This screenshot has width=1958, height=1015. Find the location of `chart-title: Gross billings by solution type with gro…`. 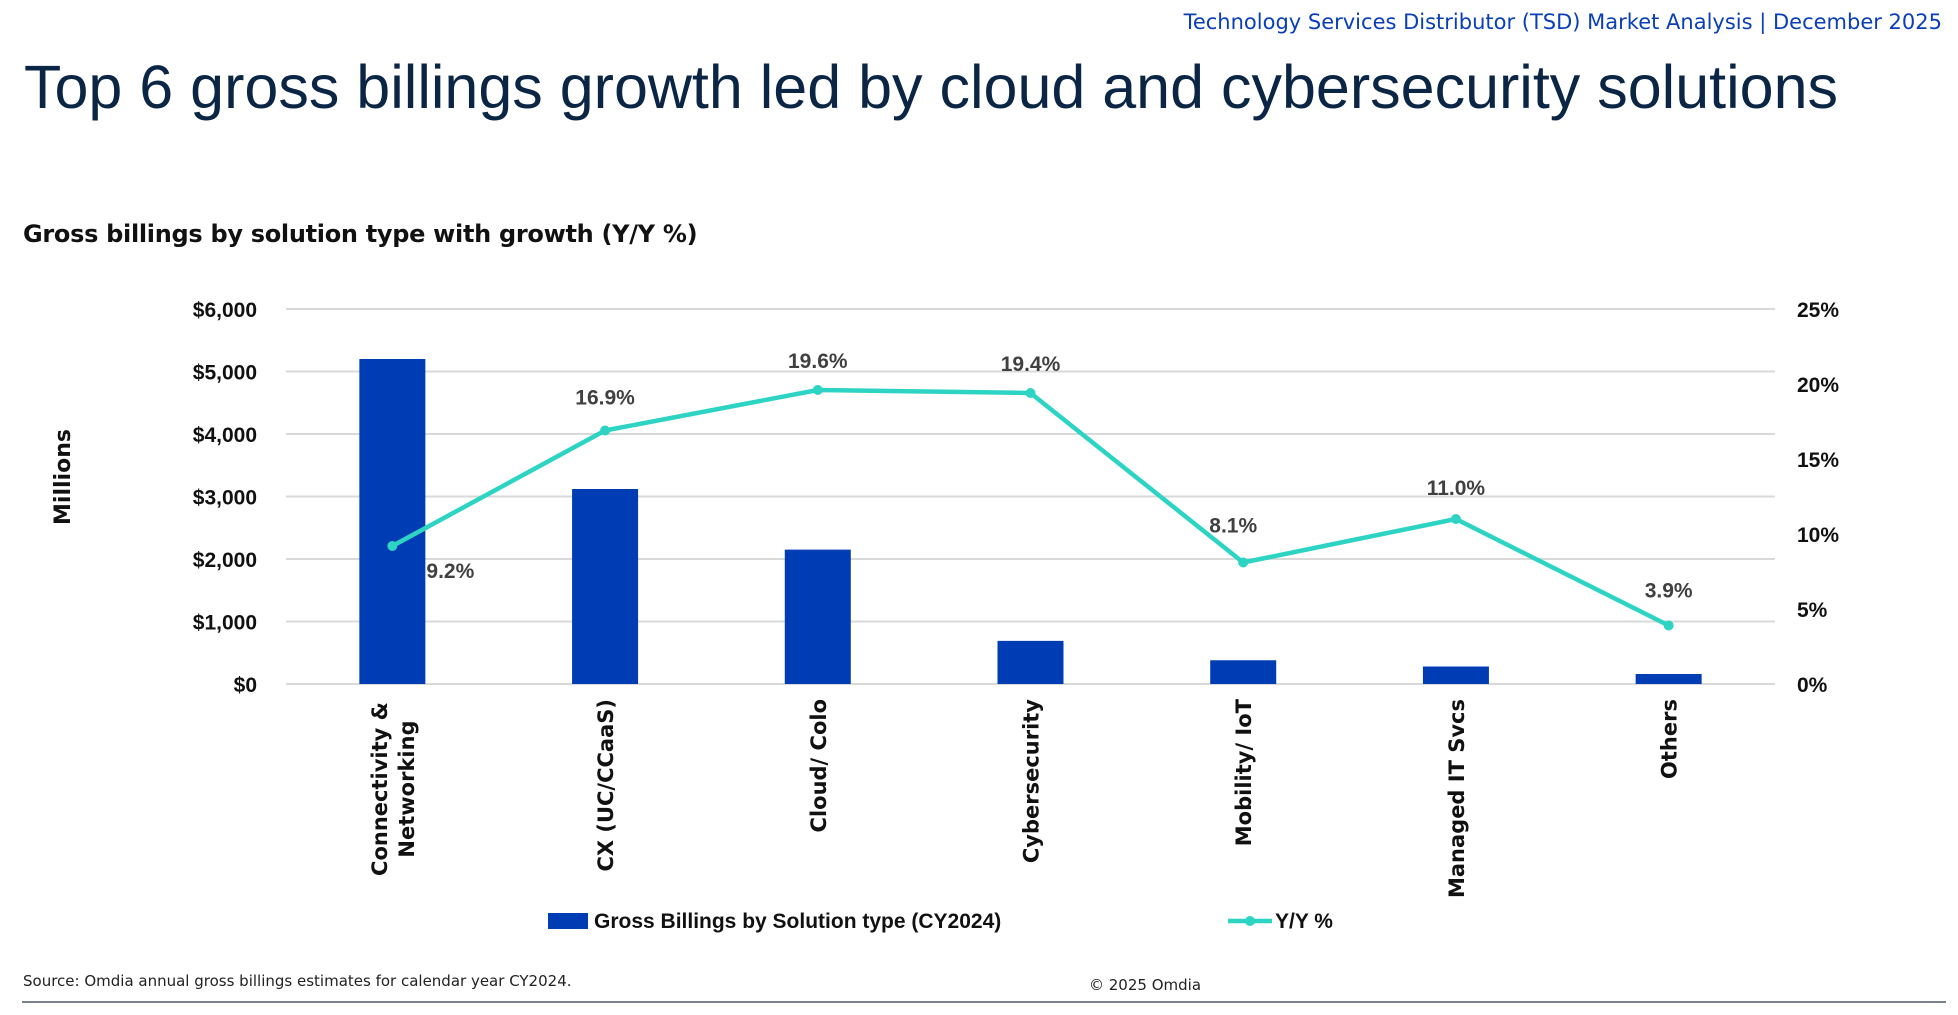

chart-title: Gross billings by solution type with gro… is located at coordinates (360, 234).